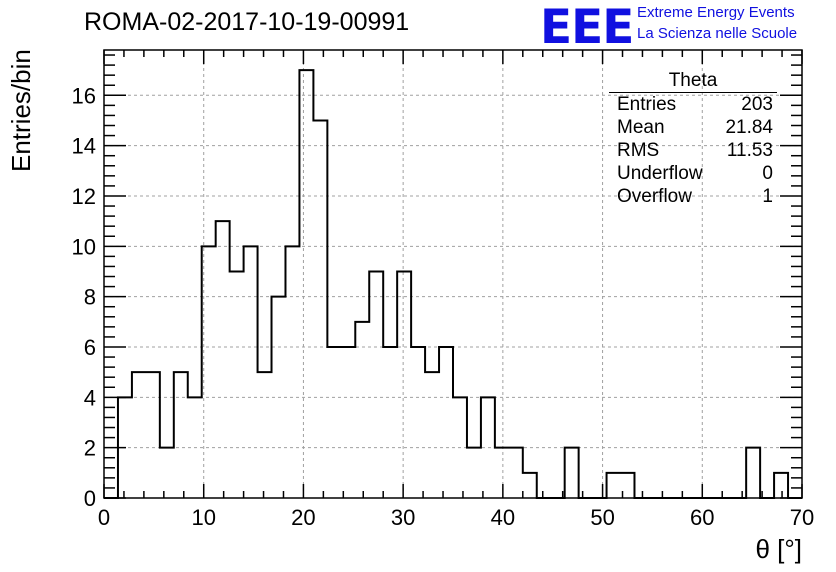  What do you see at coordinates (84, 246) in the screenshot?
I see `y-tick-label: 10` at bounding box center [84, 246].